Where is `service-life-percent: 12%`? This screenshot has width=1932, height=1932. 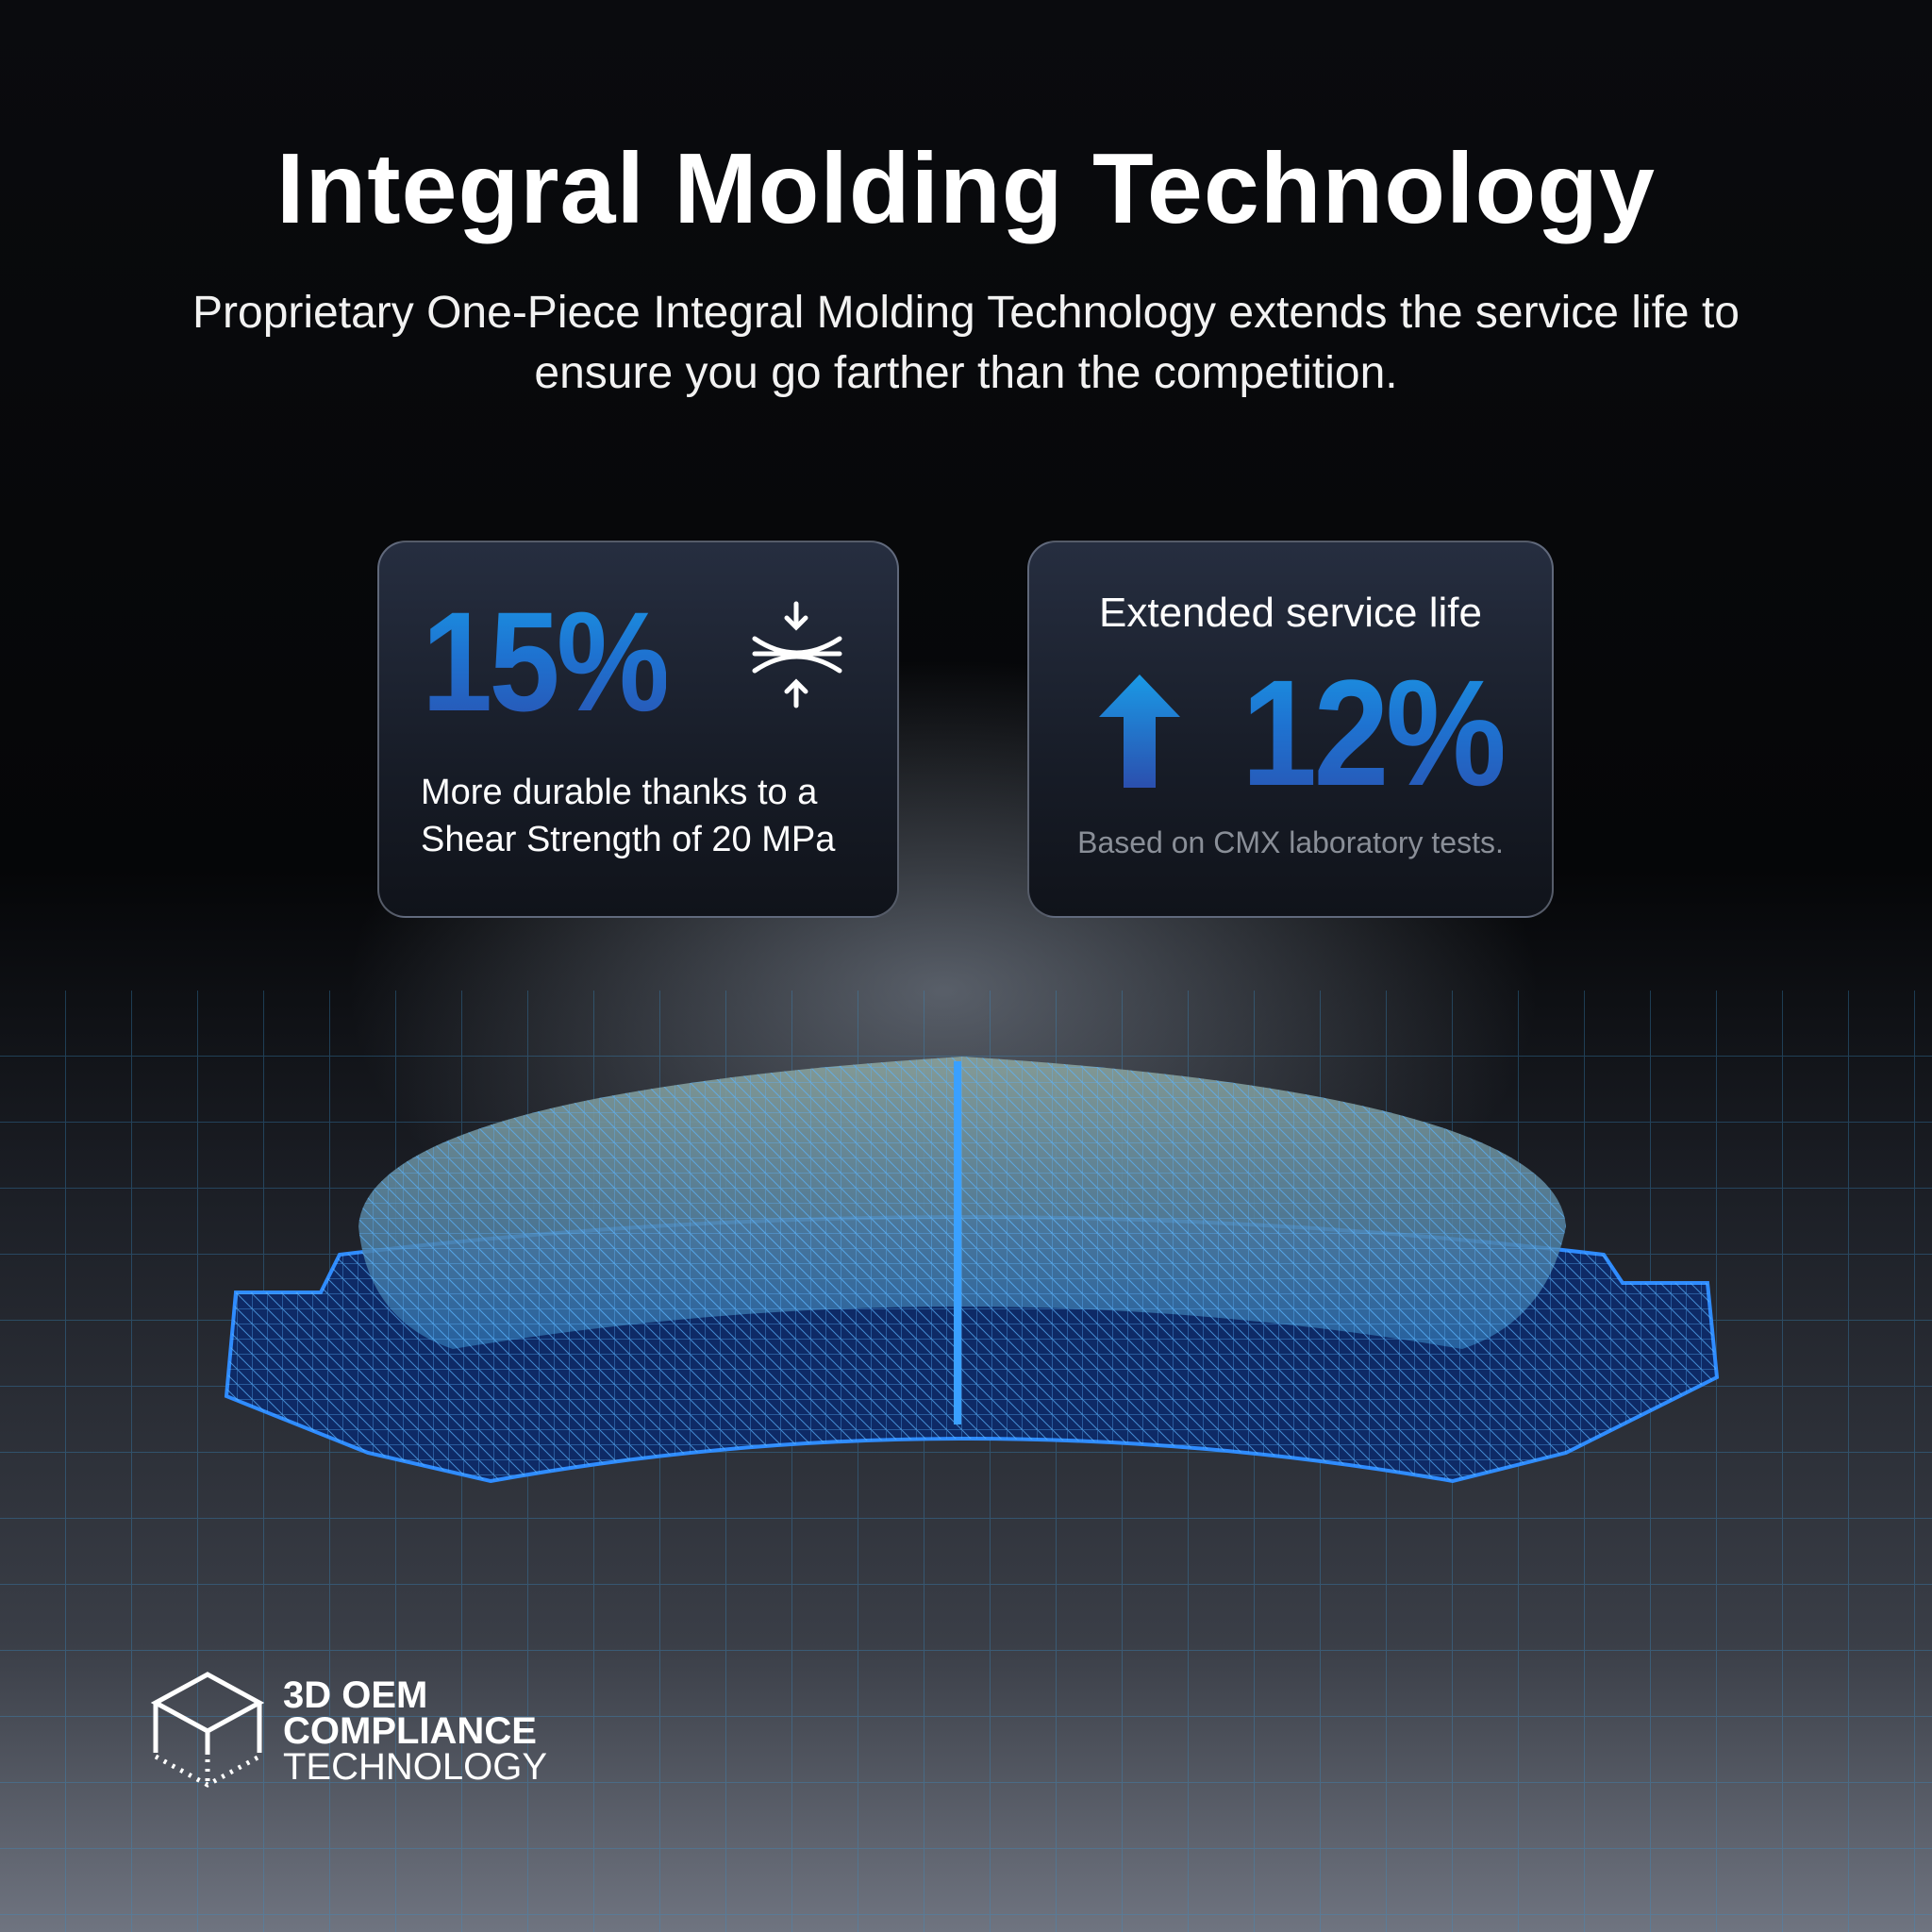 service-life-percent: 12% is located at coordinates (1374, 733).